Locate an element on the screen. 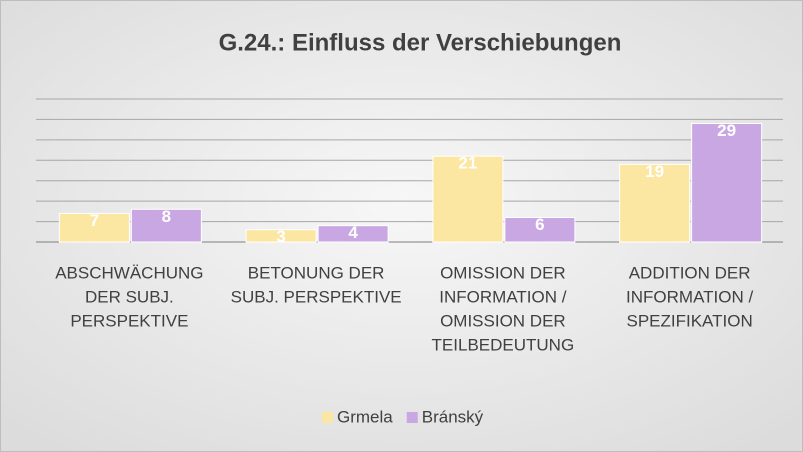  data-label: 4 is located at coordinates (353, 232).